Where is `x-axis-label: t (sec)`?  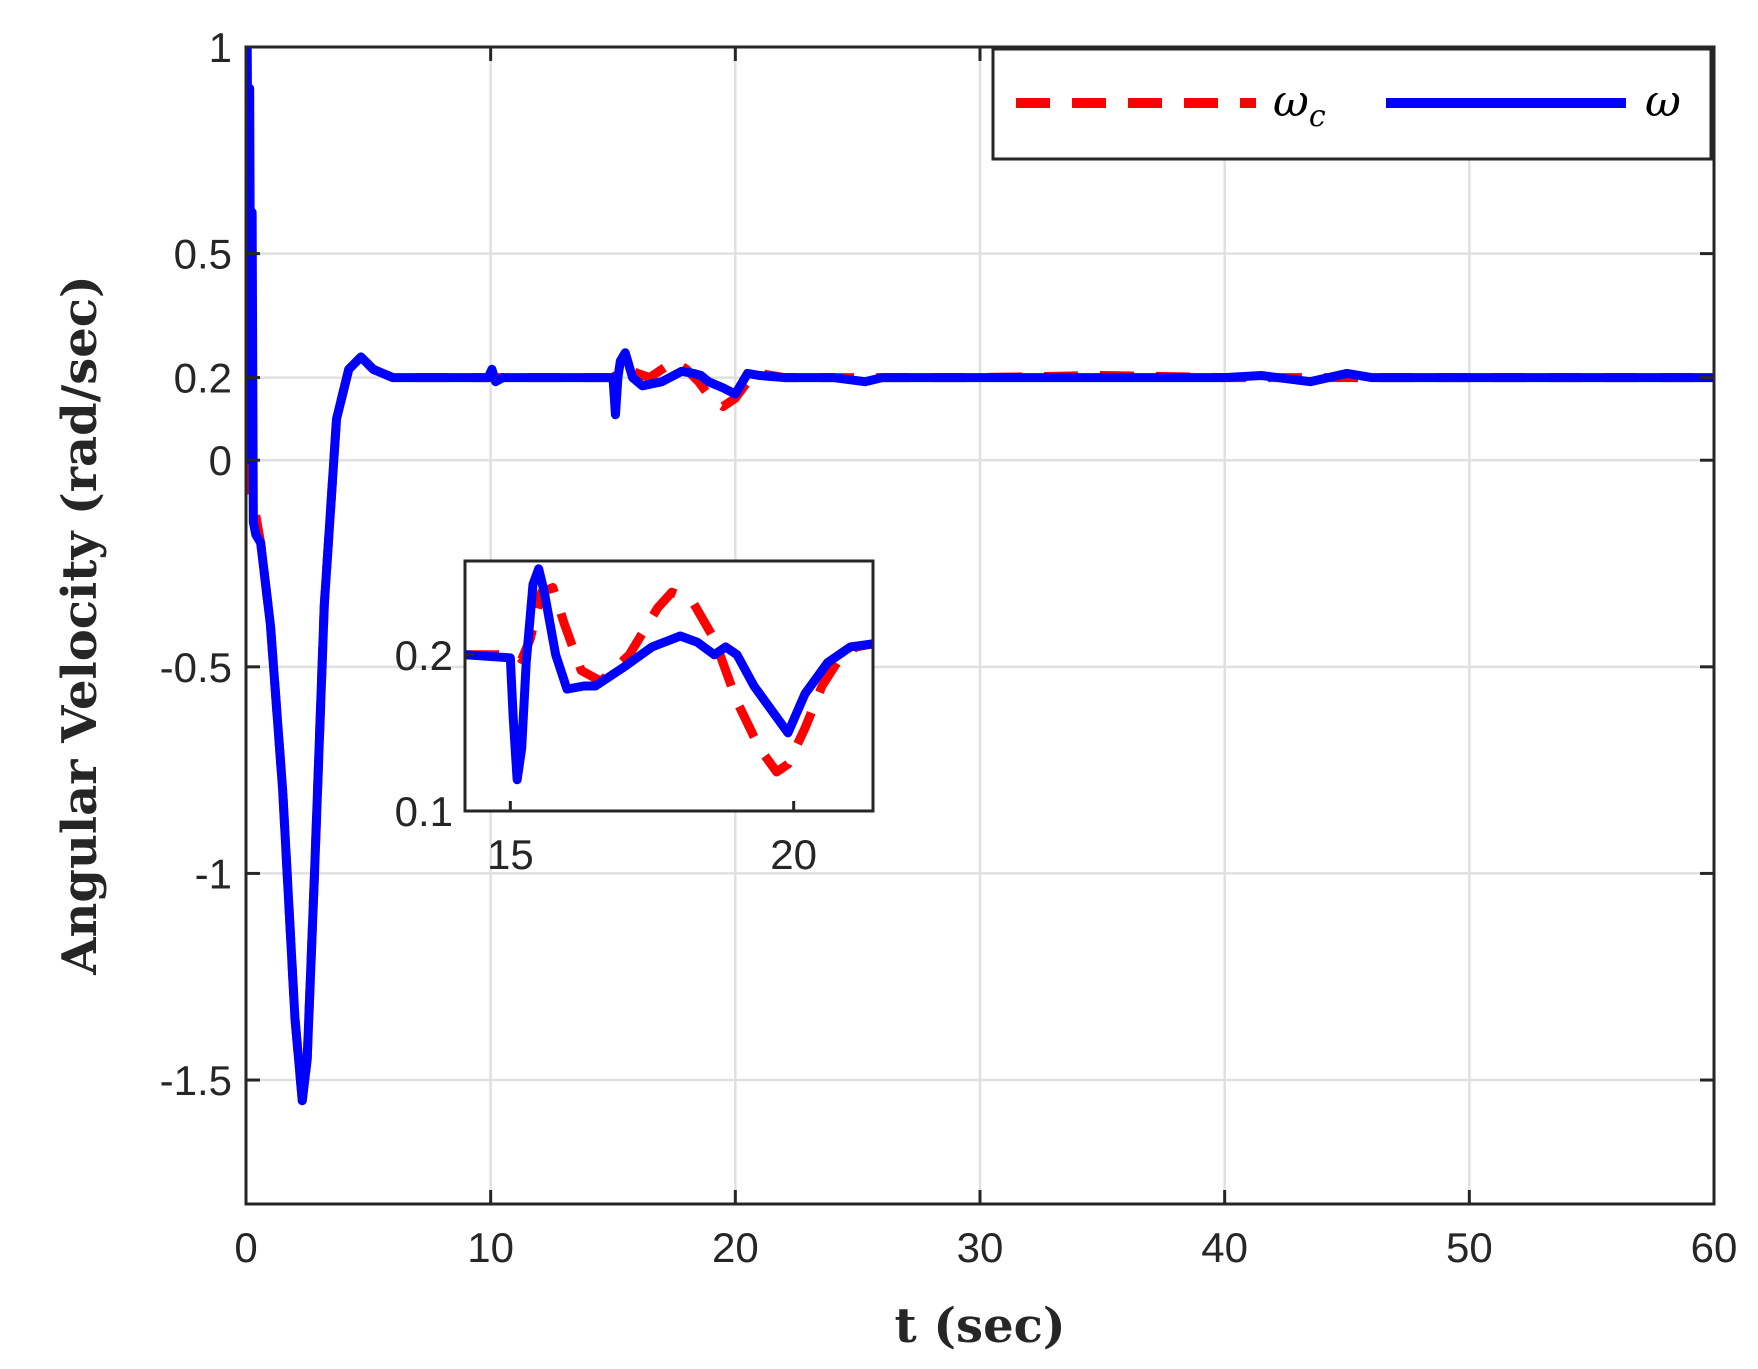 x-axis-label: t (sec) is located at coordinates (979, 1326).